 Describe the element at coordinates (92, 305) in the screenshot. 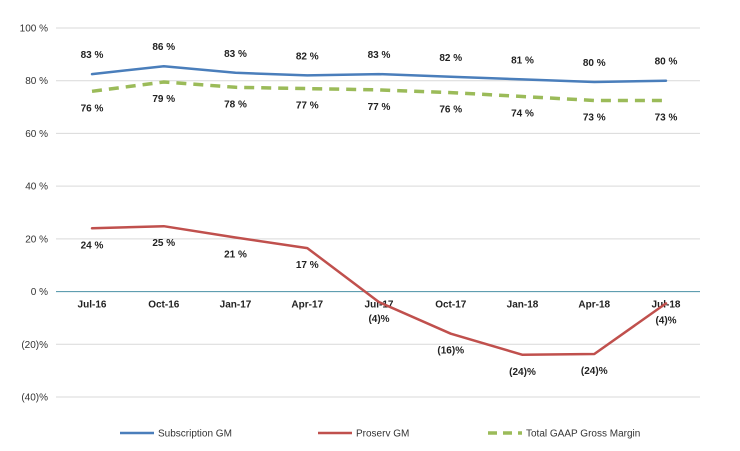

I see `x-tick-label: Jul-16` at that location.